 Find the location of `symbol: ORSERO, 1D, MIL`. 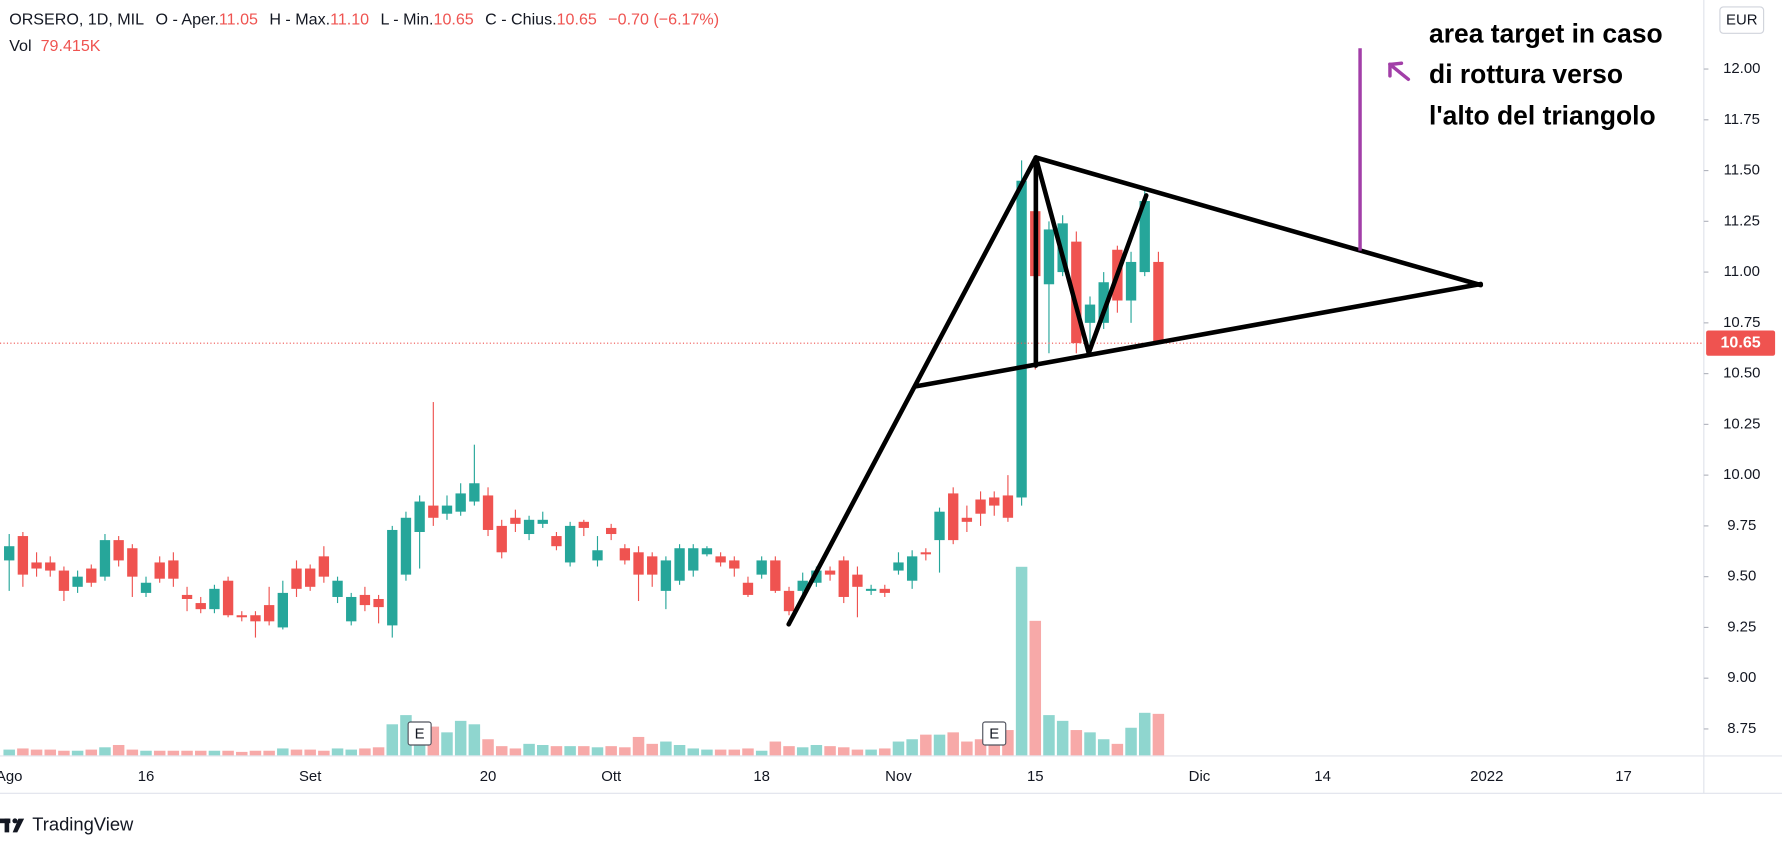

symbol: ORSERO, 1D, MIL is located at coordinates (76, 20).